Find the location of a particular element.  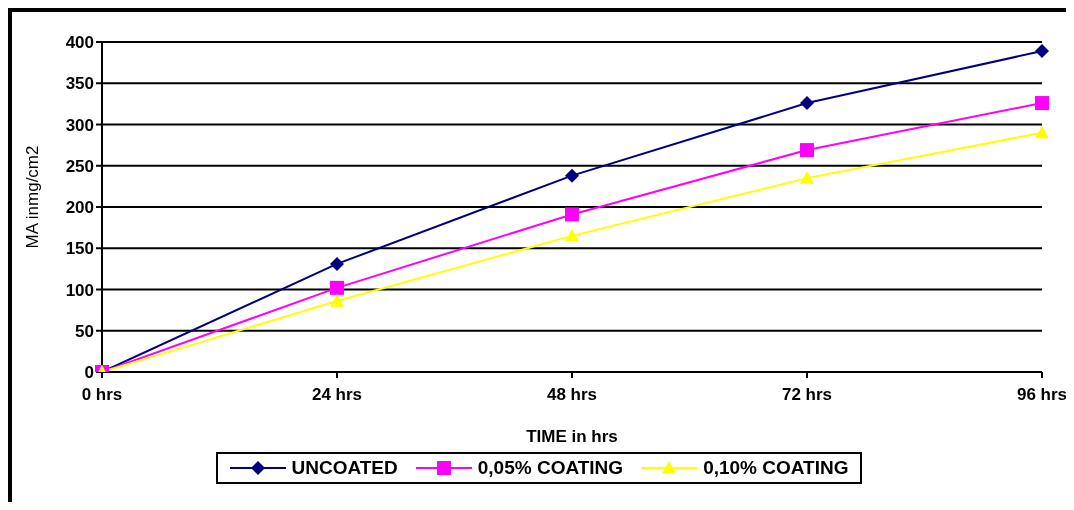

y-tick-label: 200 is located at coordinates (79, 208).